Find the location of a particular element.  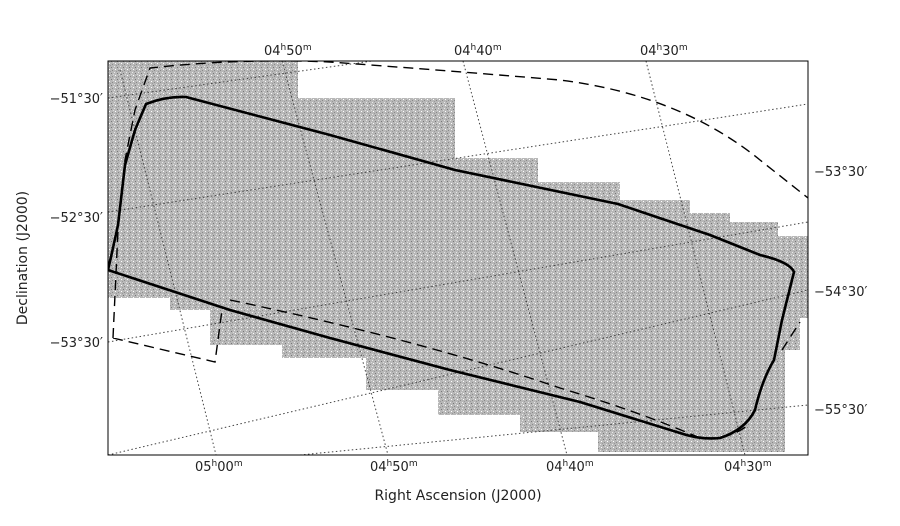

ra-tick-top-0440: 04h40m is located at coordinates (478, 51).